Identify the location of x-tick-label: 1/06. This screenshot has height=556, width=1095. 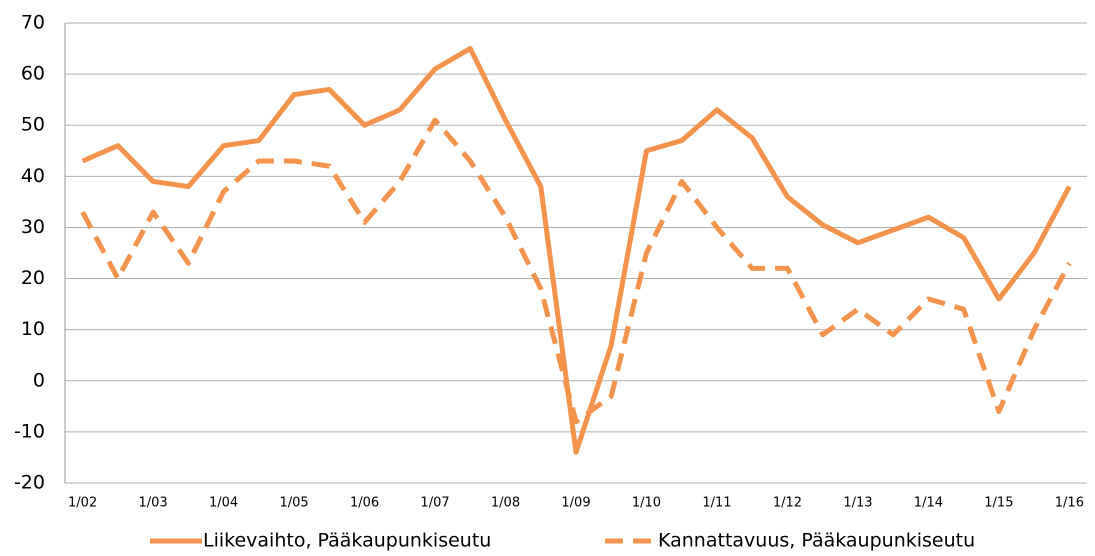
(364, 503).